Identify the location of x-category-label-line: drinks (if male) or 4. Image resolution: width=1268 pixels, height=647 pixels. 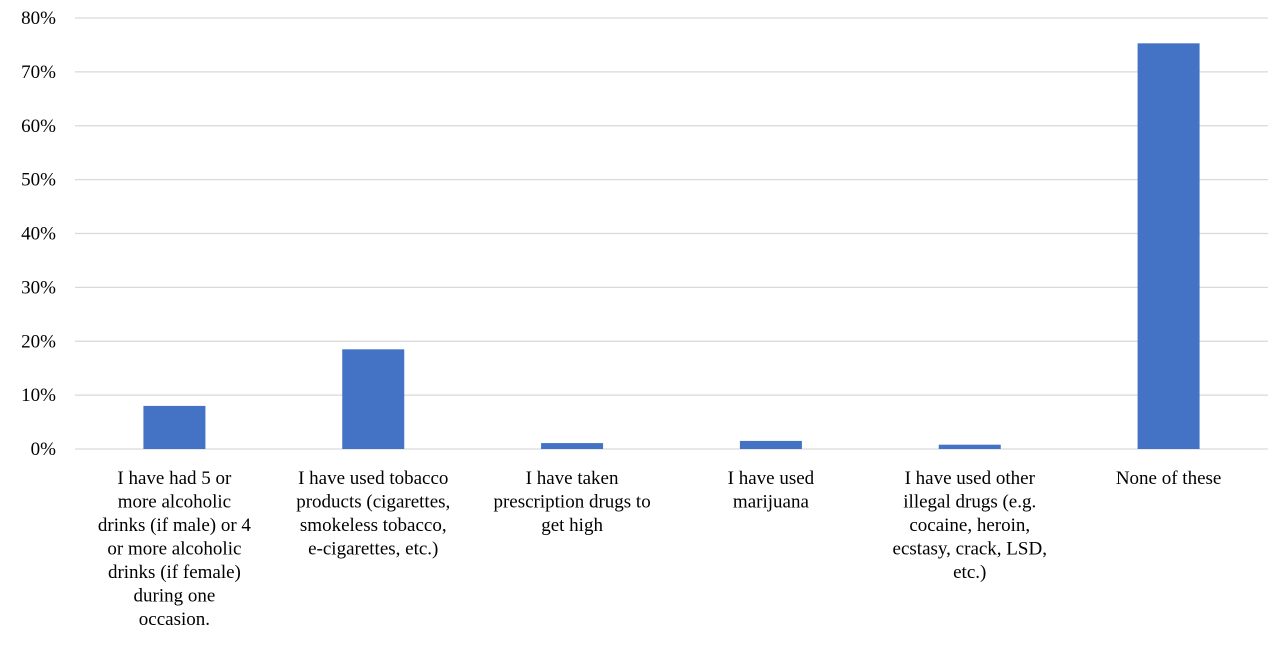
(175, 525).